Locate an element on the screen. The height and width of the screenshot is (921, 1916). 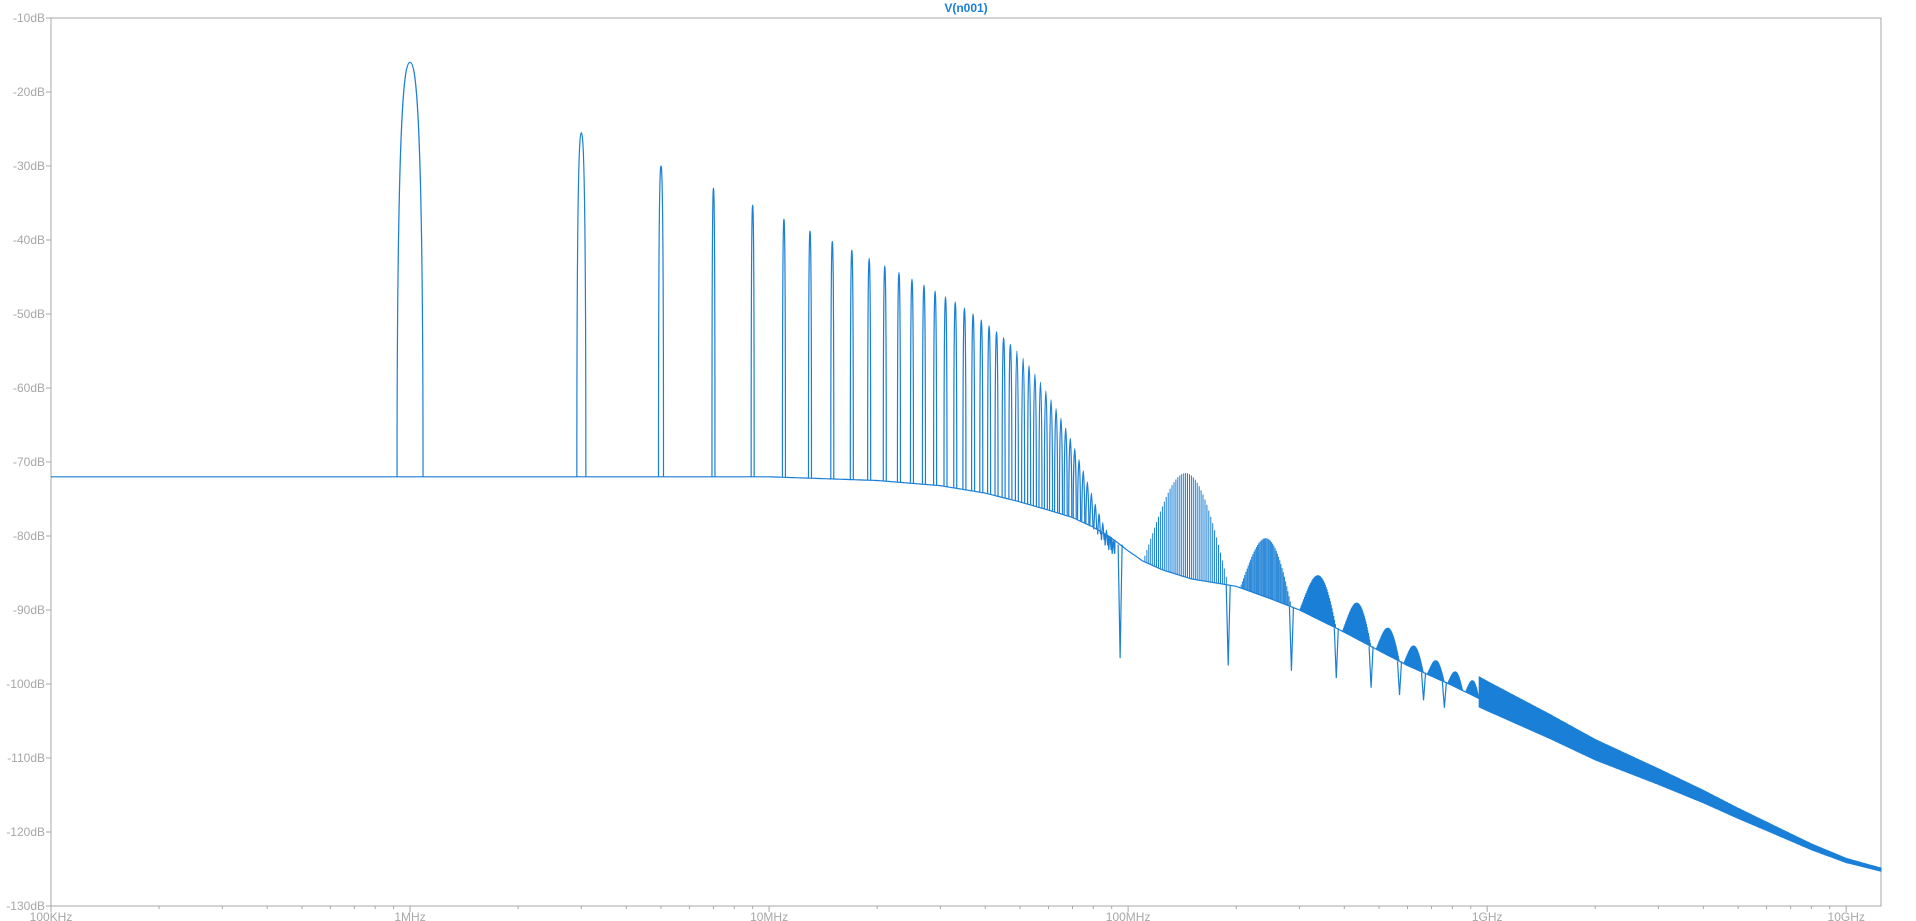
x-tick-label: 100KHz is located at coordinates (51, 915).